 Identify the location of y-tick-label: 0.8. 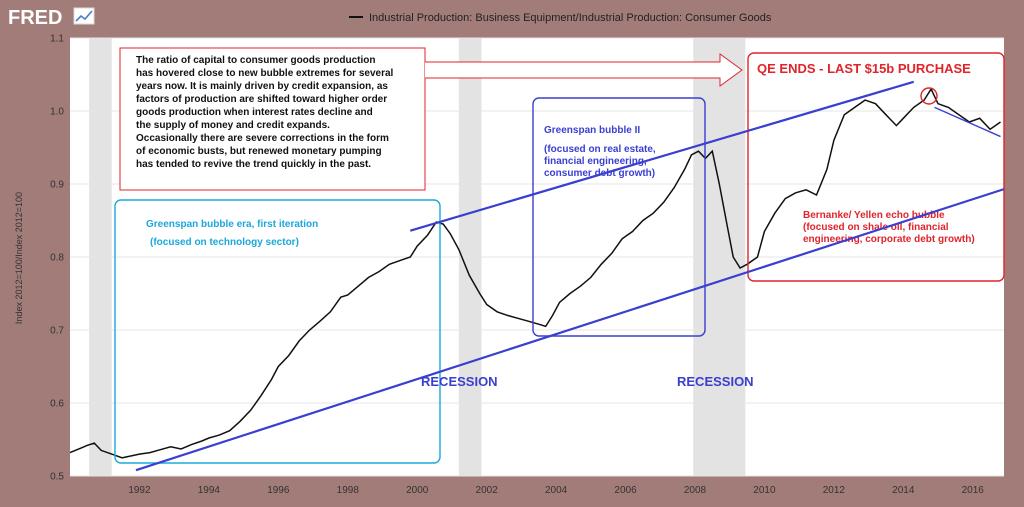
(57, 258).